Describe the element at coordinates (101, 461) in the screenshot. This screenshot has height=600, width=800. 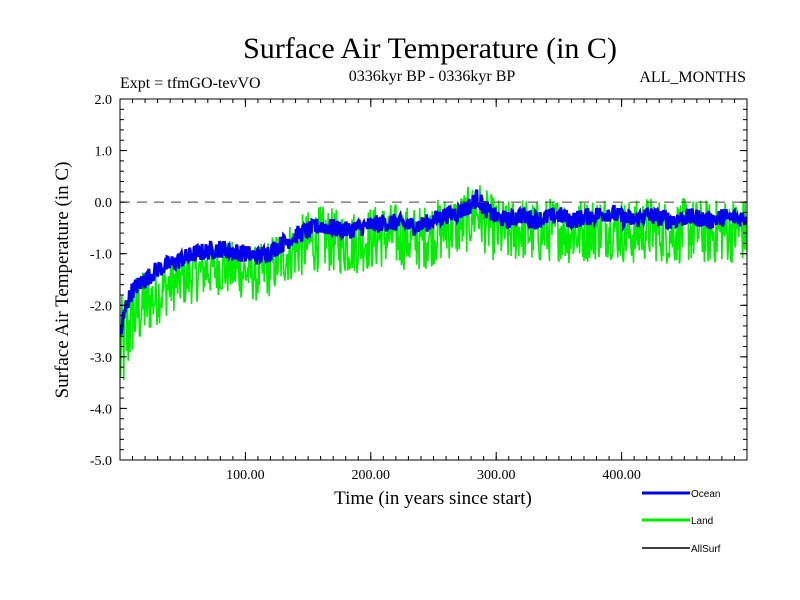
I see `y-tick-label: -5.0` at that location.